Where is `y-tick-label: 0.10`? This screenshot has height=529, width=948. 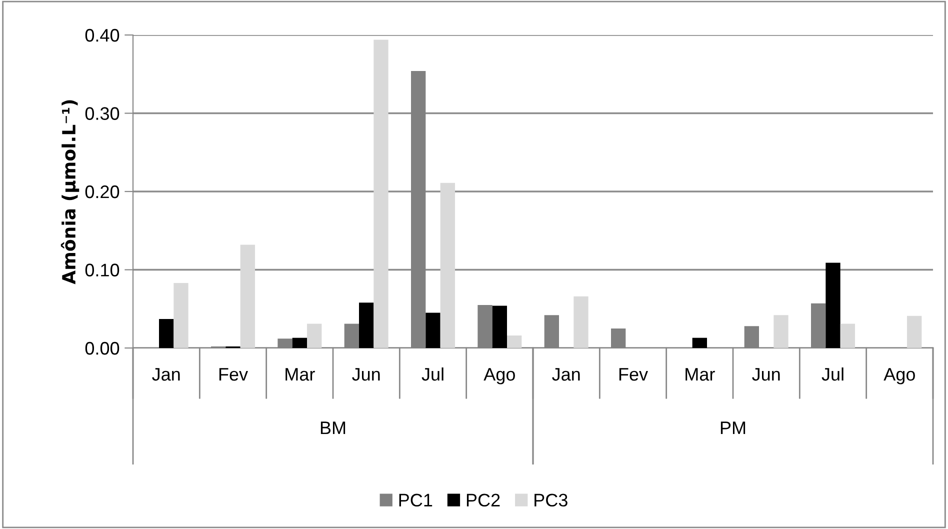 y-tick-label: 0.10 is located at coordinates (102, 270).